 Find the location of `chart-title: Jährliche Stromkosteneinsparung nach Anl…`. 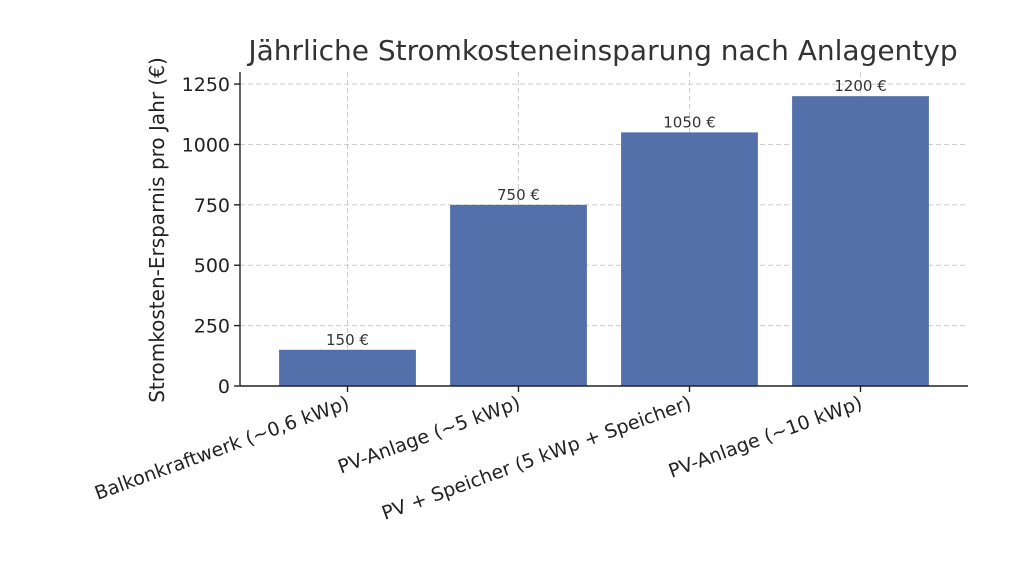

chart-title: Jährliche Stromkosteneinsparung nach Anl… is located at coordinates (601, 50).